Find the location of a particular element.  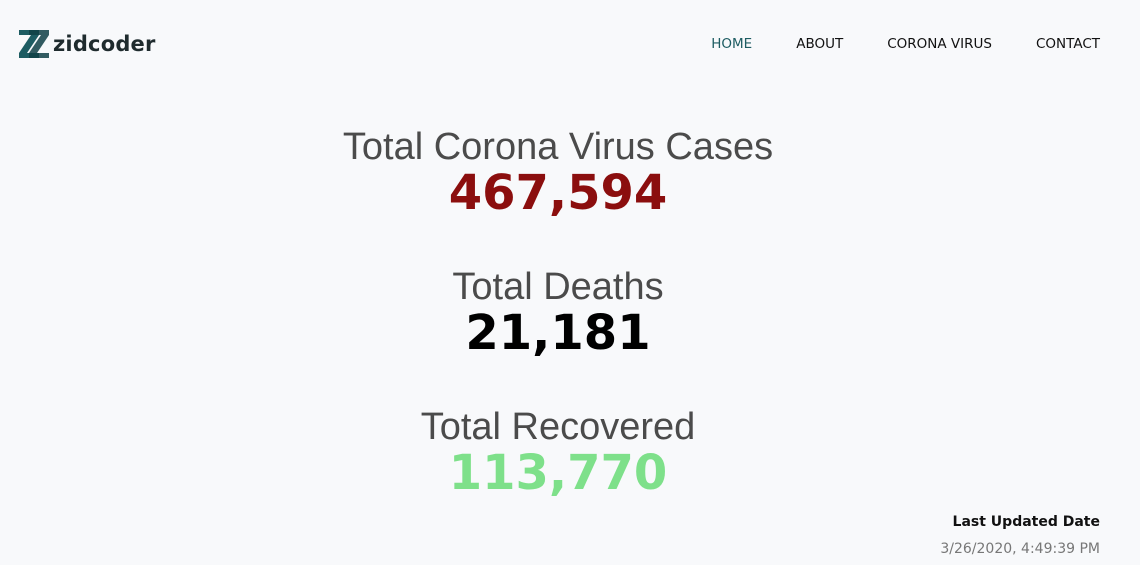

last-updated: Last Updated Date 3/26/2020, 4:49:39 PM is located at coordinates (1020, 535).